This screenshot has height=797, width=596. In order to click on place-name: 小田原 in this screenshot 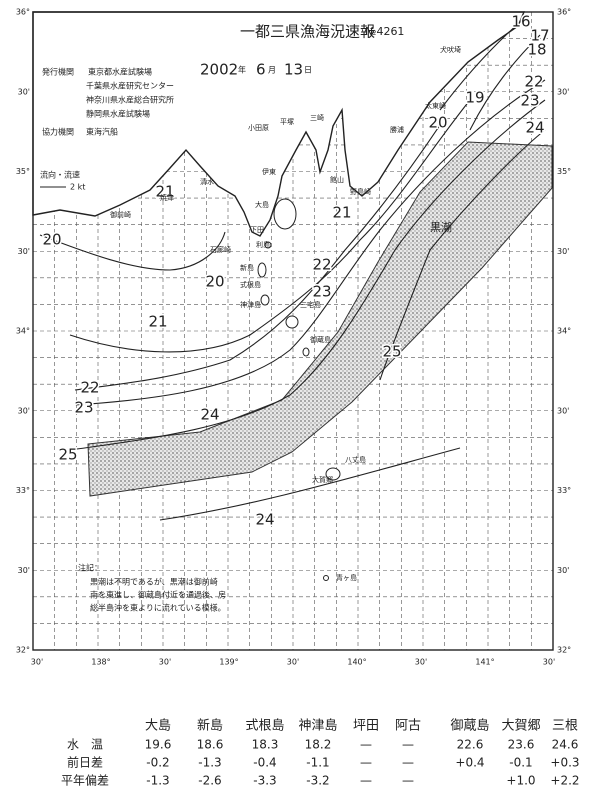, I will do `click(258, 127)`.